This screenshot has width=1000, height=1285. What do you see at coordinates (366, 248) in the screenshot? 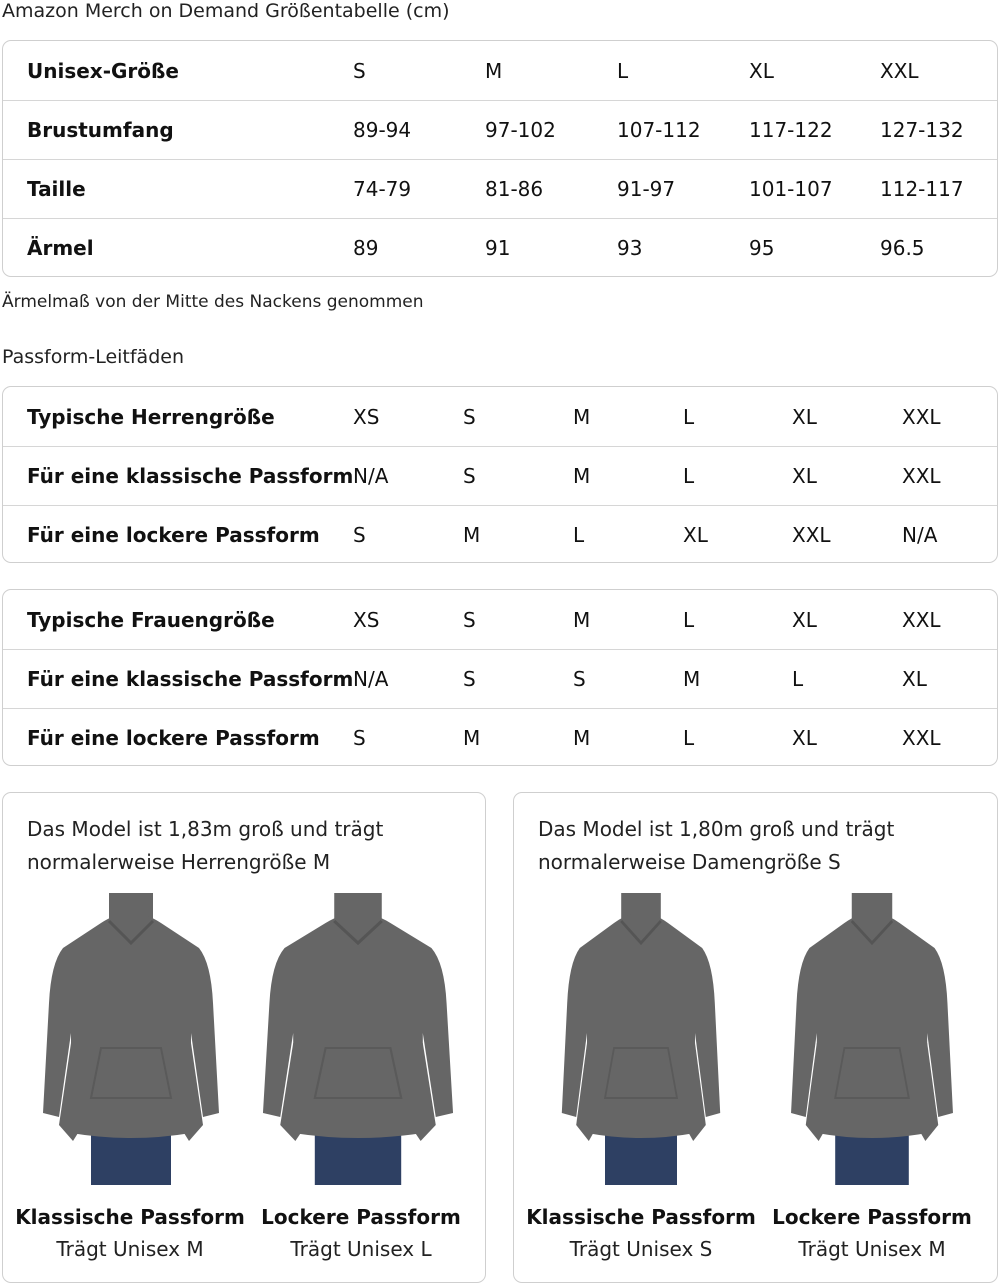
I see `table-cell: 89` at bounding box center [366, 248].